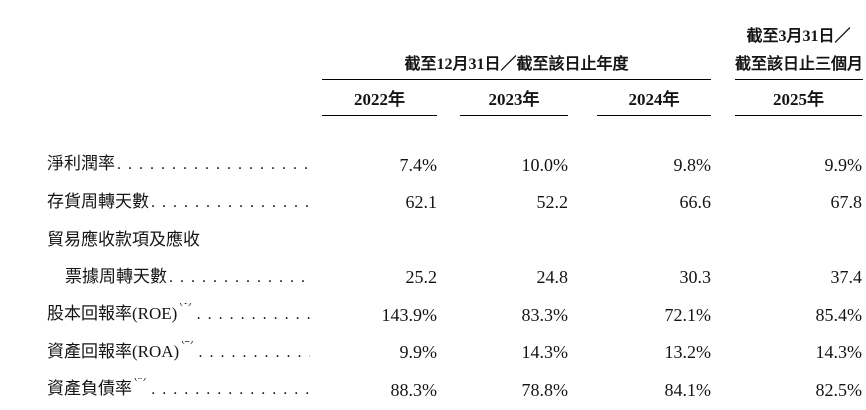 This screenshot has width=866, height=410. What do you see at coordinates (421, 202) in the screenshot?
I see `value-2022: 62.1` at bounding box center [421, 202].